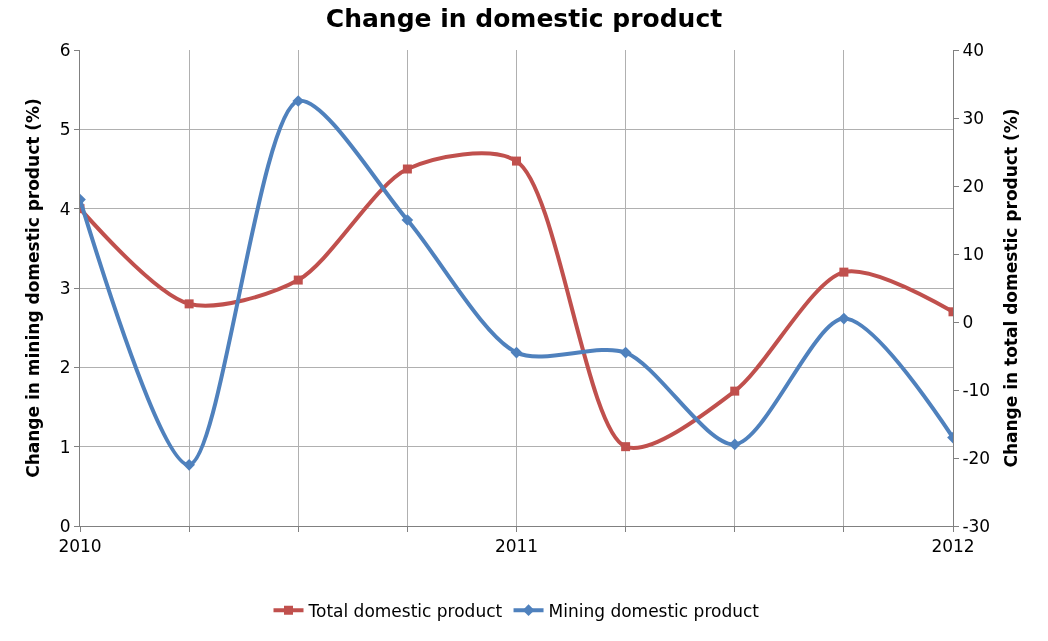 Image resolution: width=1048 pixels, height=641 pixels. I want to click on y2-axis-title: Change in total domestic product (%), so click(1010, 288).